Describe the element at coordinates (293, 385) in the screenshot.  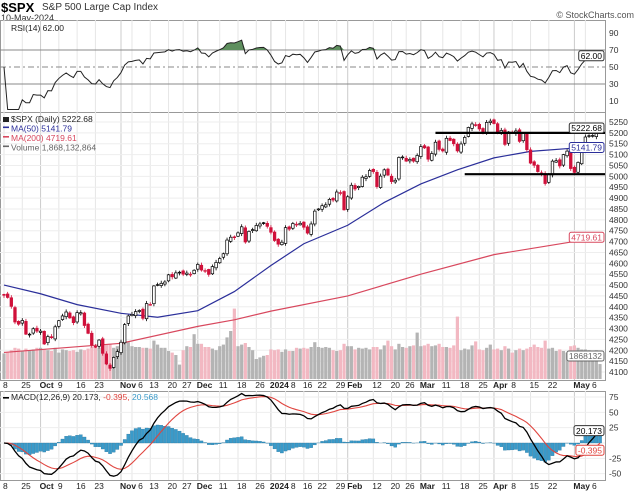
I see `x-axis-label: 8` at that location.